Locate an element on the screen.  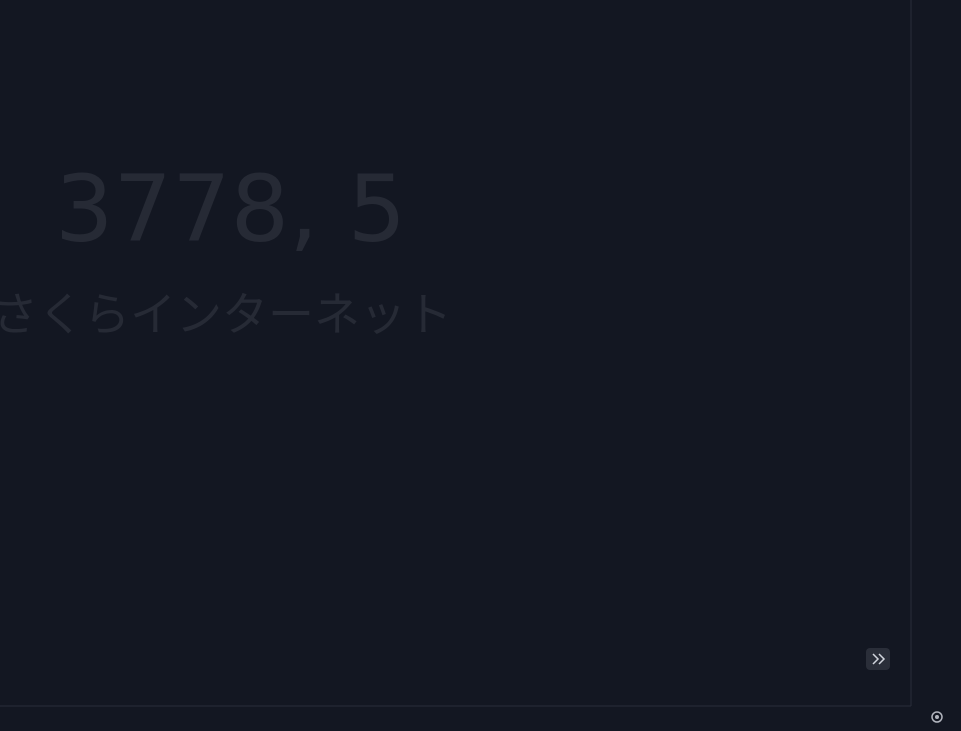
price-axis is located at coordinates (936, 365).